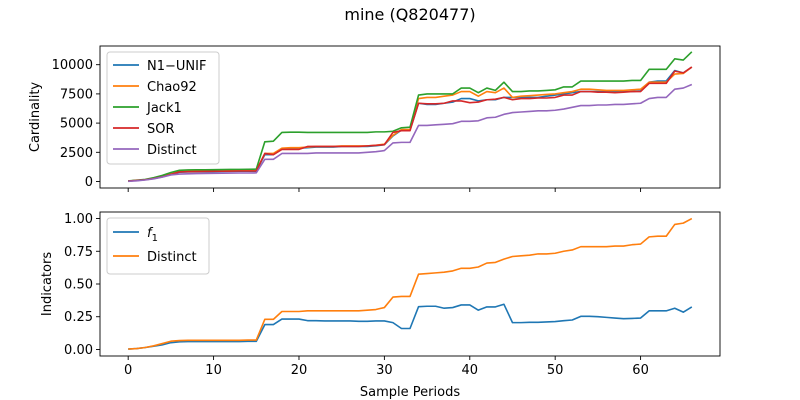 The image size is (800, 400). Describe the element at coordinates (78, 285) in the screenshot. I see `y-tick-label: 0.50` at that location.